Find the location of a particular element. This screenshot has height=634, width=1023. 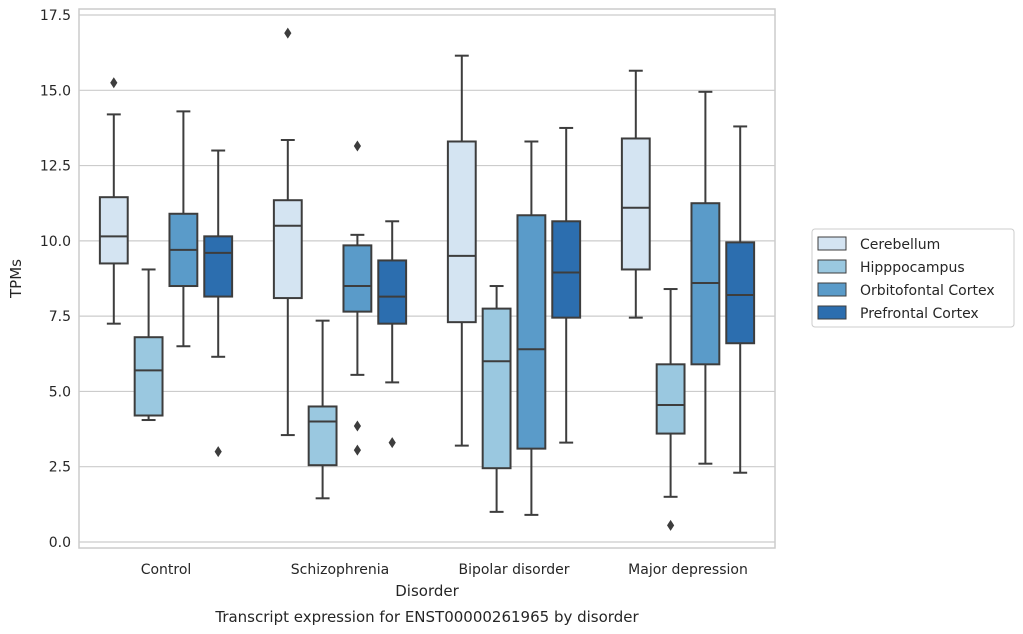

legend-item: Cerebellum is located at coordinates (878, 244).